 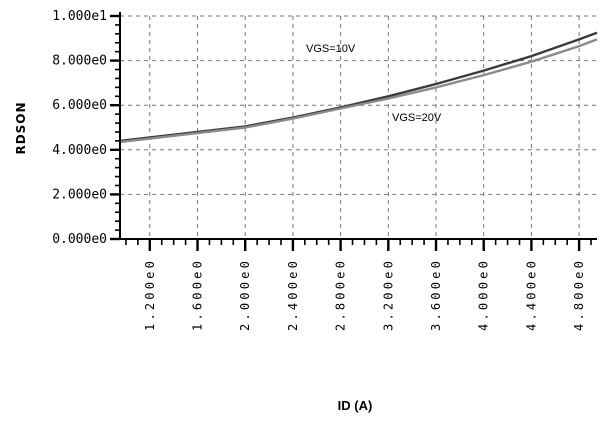 I want to click on annotation-vgs10: VGS=10V, so click(x=331, y=49).